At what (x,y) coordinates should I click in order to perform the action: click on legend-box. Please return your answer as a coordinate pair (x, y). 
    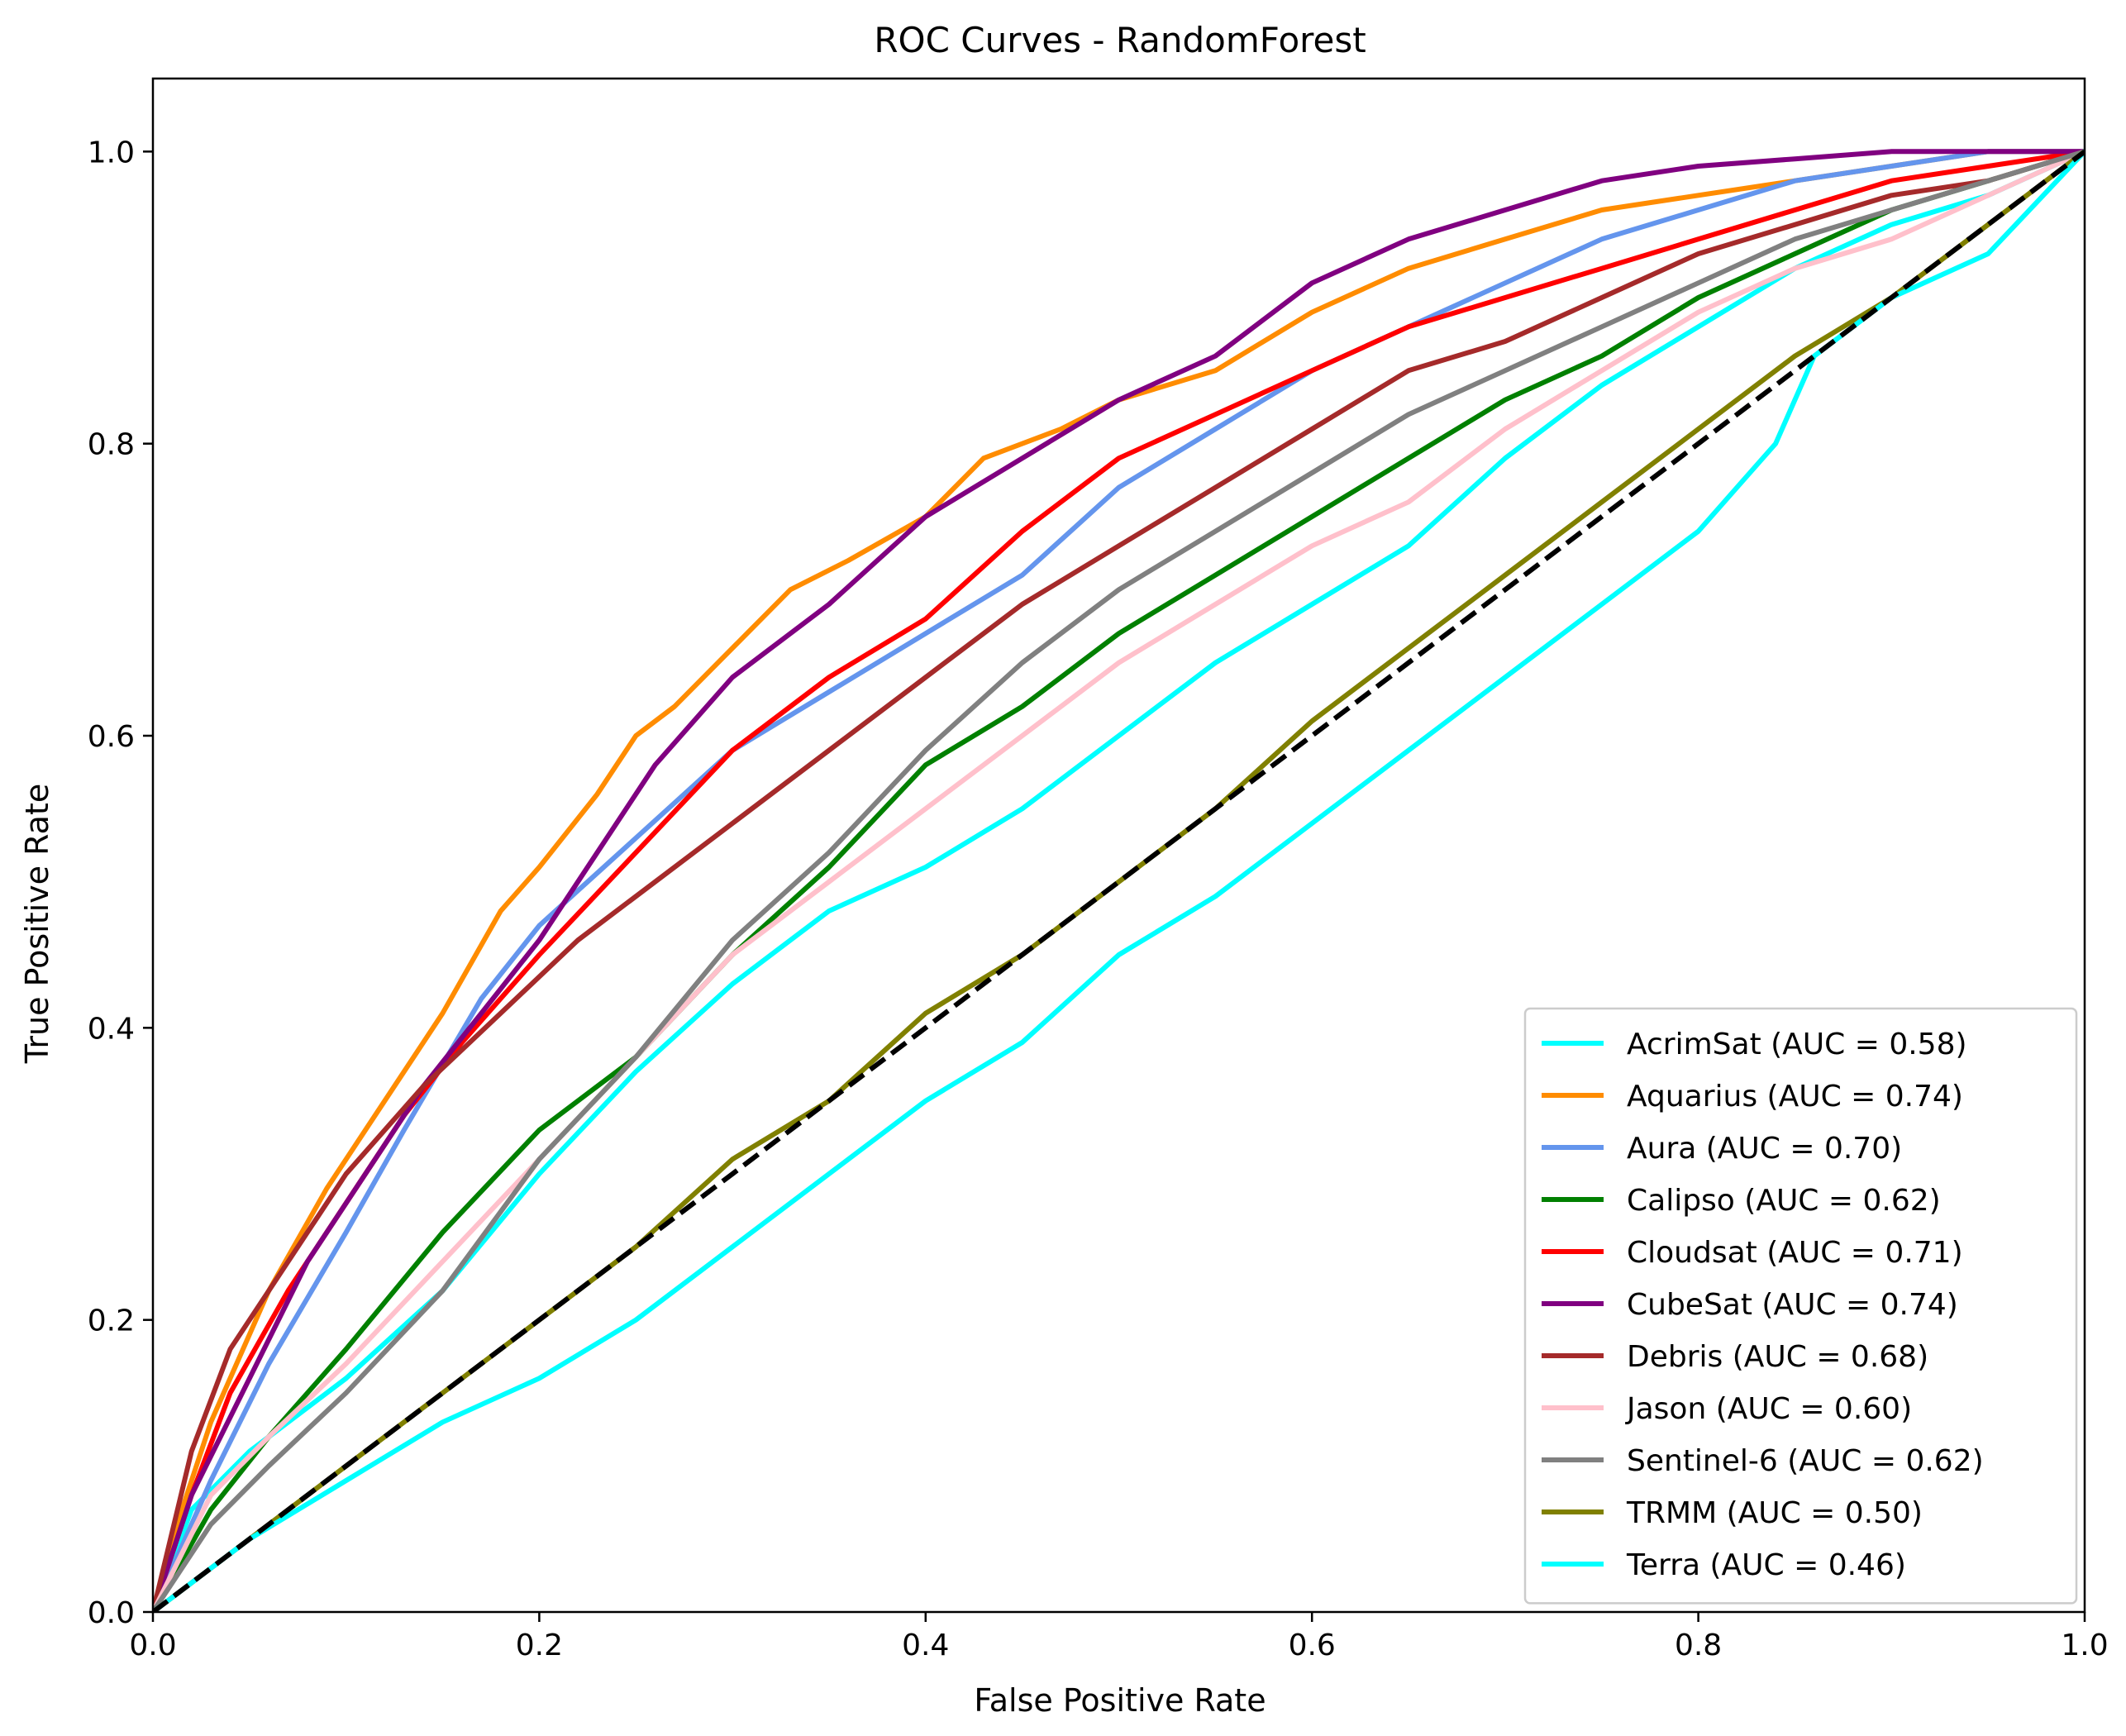
    Looking at the image, I should click on (1800, 1306).